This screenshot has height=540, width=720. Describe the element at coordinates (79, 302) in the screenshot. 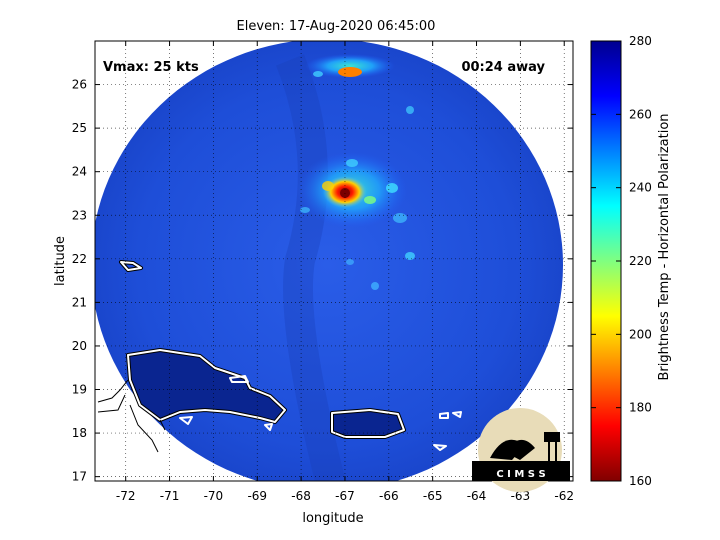

I see `y-tick-label: 21` at that location.